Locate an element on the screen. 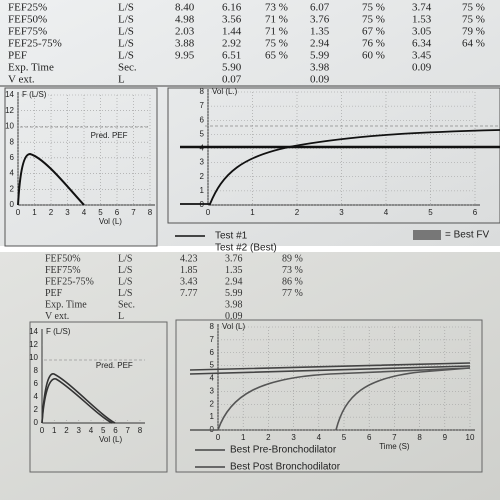 The image size is (500, 500). table-cell: 3.76 is located at coordinates (320, 20).